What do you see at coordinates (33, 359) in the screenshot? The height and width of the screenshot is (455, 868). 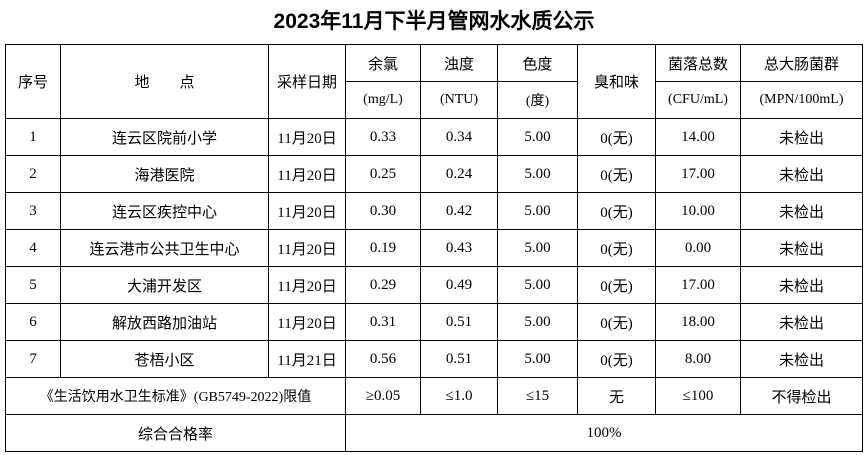 I see `data-cell: 7` at bounding box center [33, 359].